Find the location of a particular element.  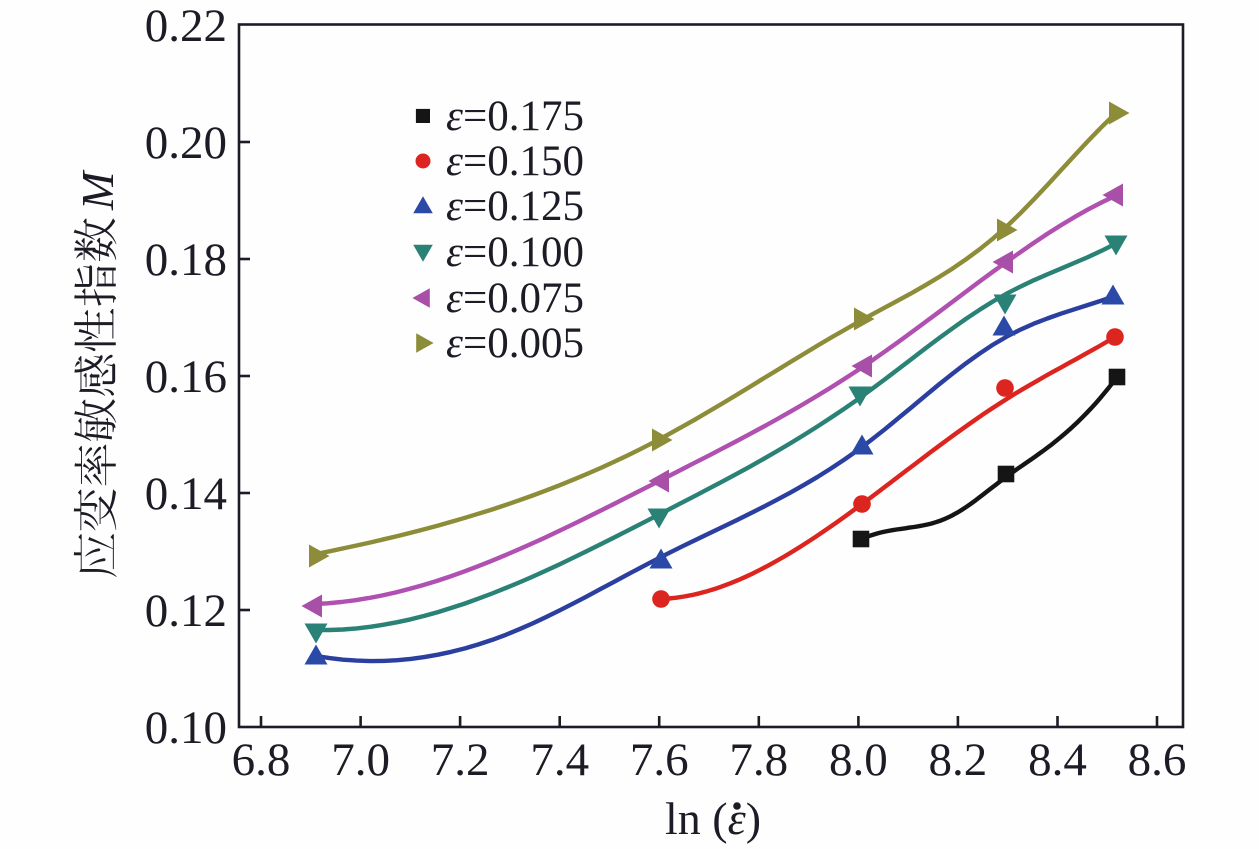

svg-text: 0.22 is located at coordinates (186, 26).